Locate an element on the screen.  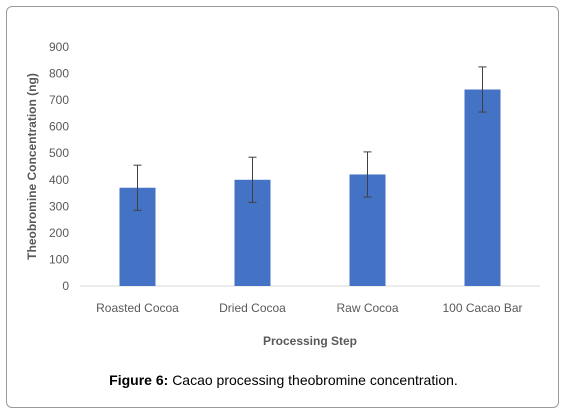
y-tick-label: 800 is located at coordinates (59, 74).